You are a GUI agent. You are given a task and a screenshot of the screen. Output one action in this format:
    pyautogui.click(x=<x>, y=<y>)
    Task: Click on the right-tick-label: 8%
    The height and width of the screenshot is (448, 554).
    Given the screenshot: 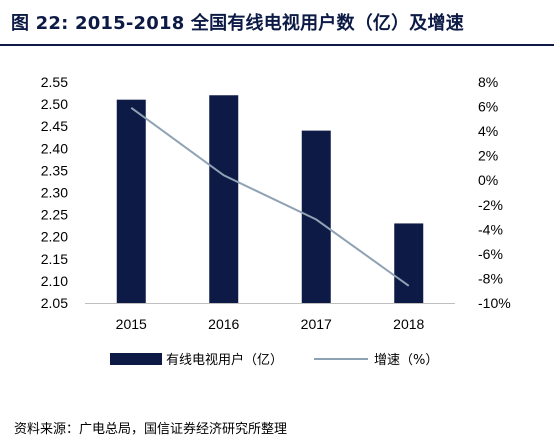 What is the action you would take?
    pyautogui.click(x=488, y=82)
    